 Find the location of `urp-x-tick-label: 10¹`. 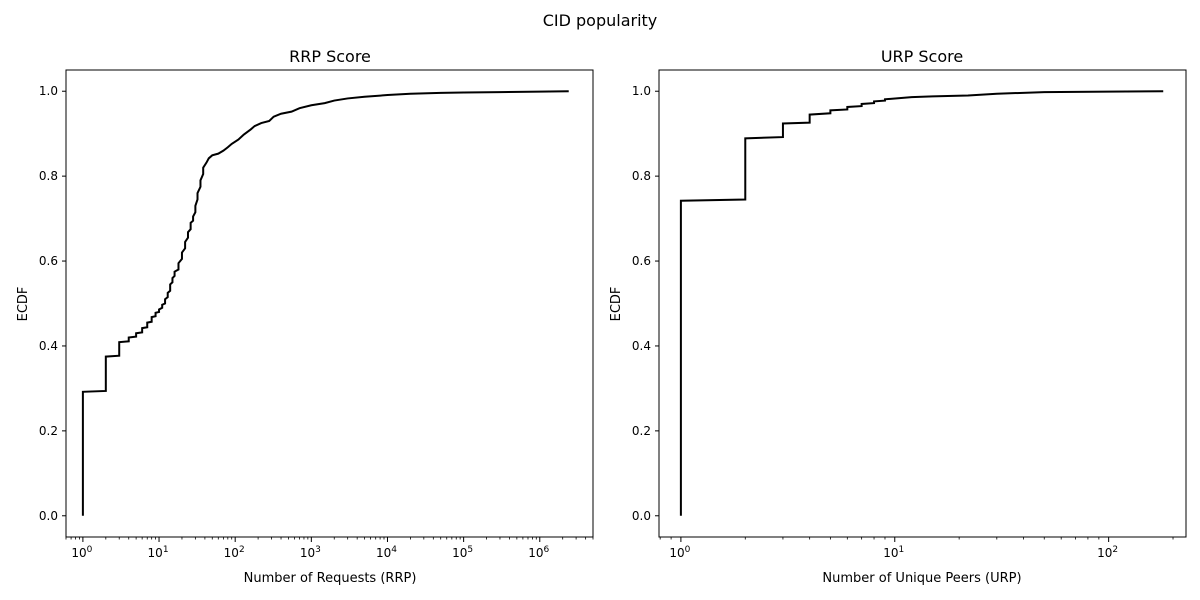

urp-x-tick-label: 10¹ is located at coordinates (893, 552).